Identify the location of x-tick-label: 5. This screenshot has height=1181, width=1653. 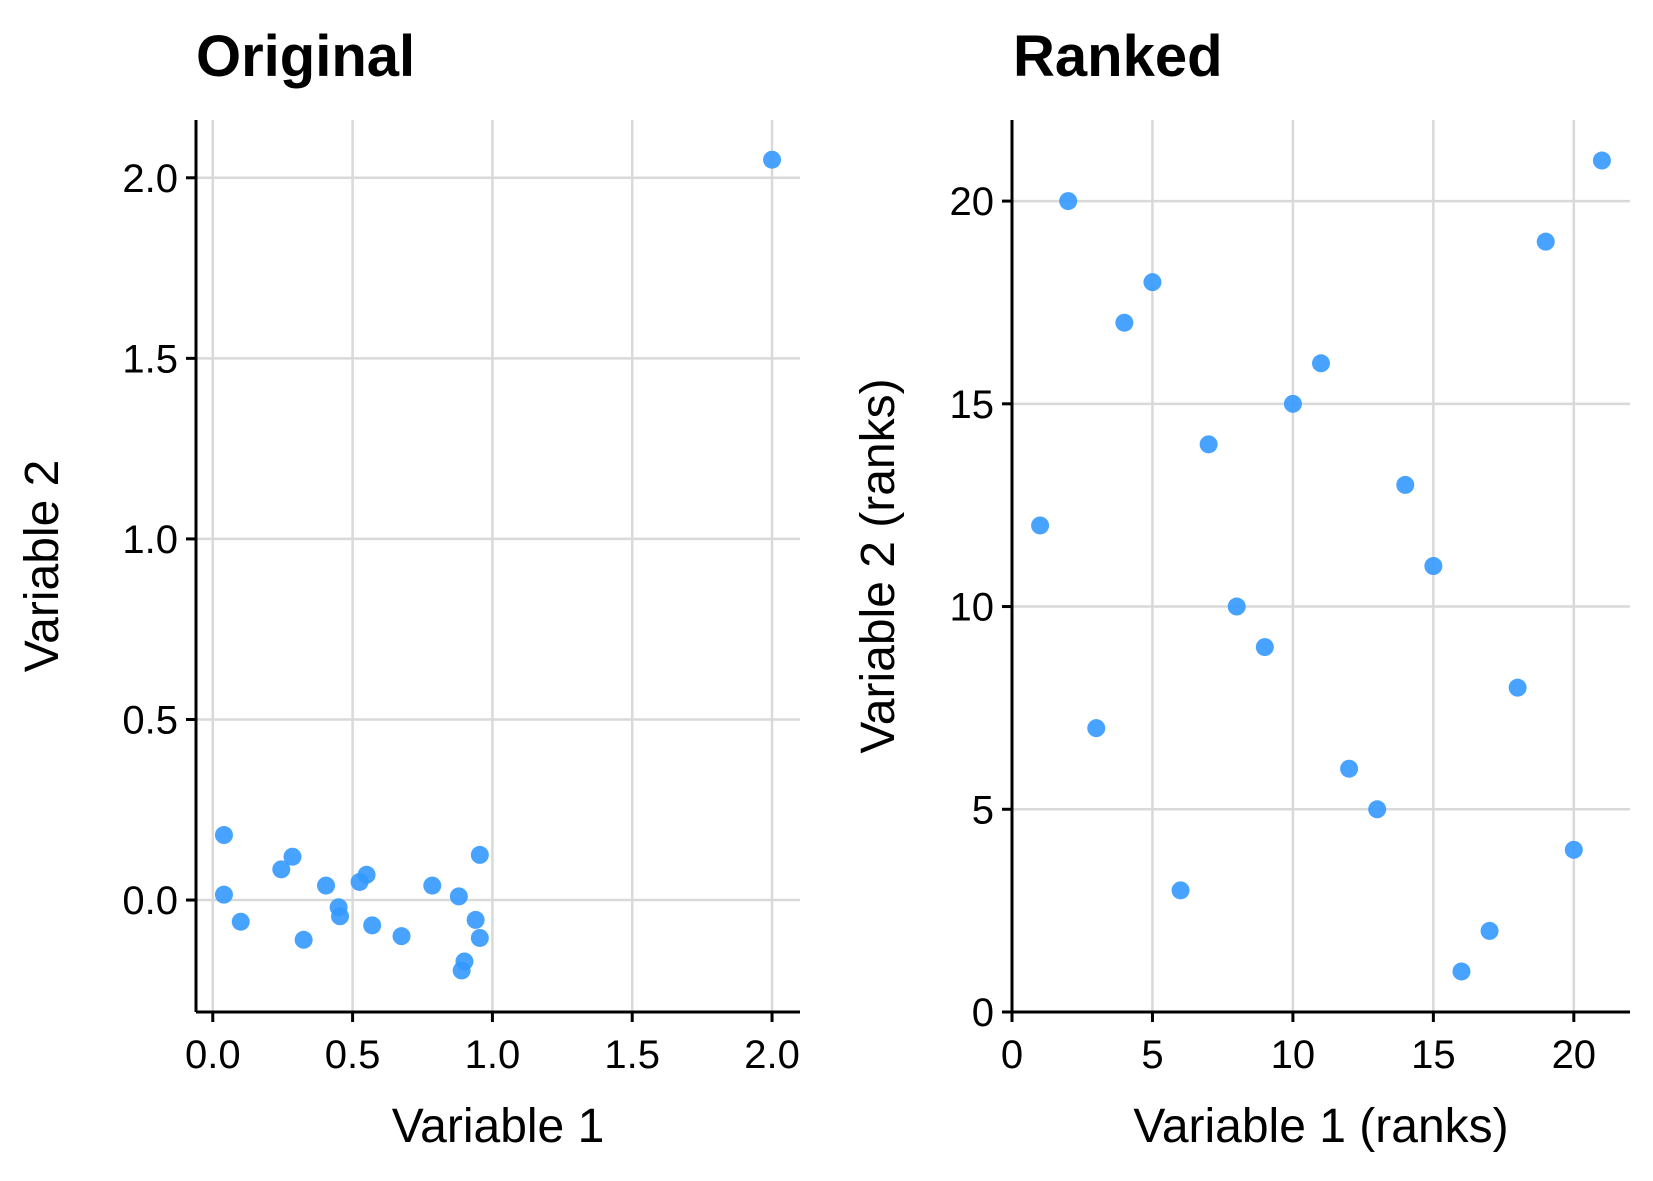
(1152, 1055).